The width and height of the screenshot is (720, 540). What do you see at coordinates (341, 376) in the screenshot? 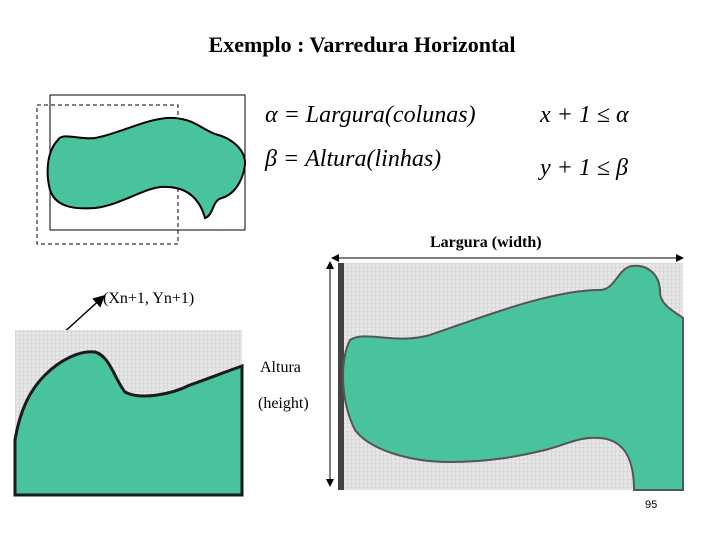
I see `grid-edge` at bounding box center [341, 376].